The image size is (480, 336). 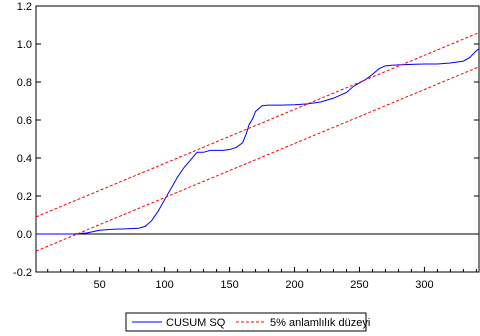 What do you see at coordinates (229, 285) in the screenshot?
I see `x-tick-label: 150` at bounding box center [229, 285].